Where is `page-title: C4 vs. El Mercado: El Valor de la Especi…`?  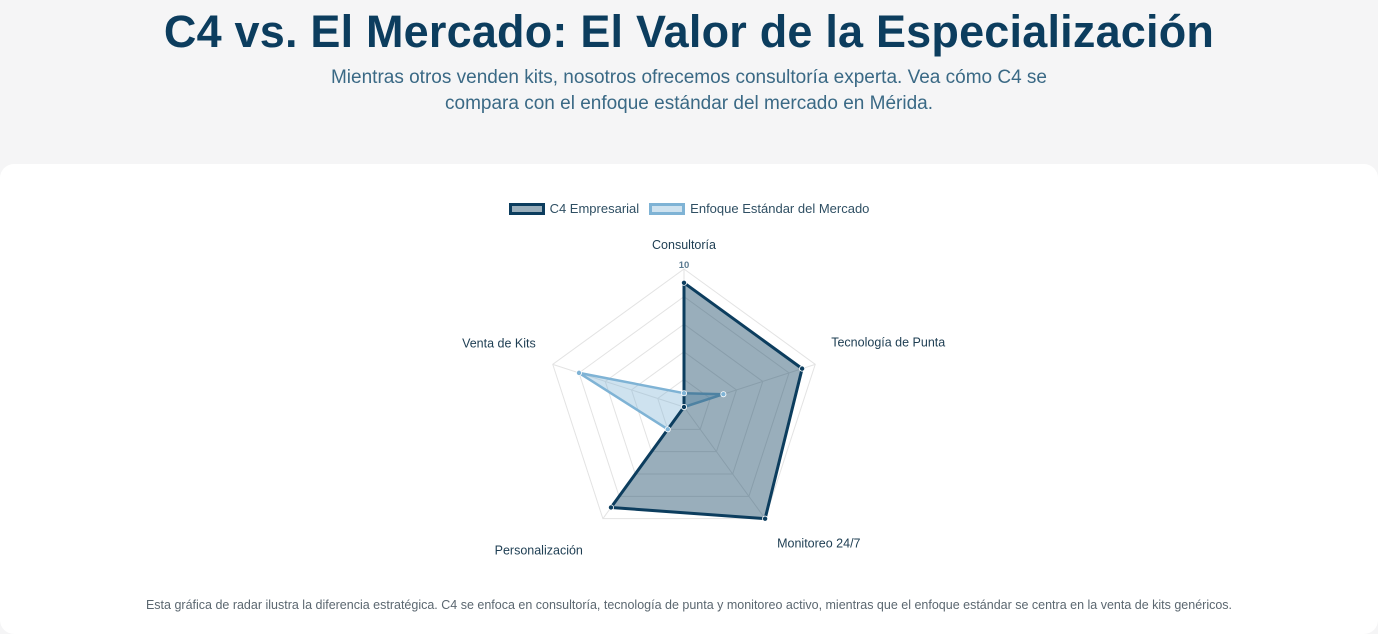
page-title: C4 vs. El Mercado: El Valor de la Especi… is located at coordinates (689, 31).